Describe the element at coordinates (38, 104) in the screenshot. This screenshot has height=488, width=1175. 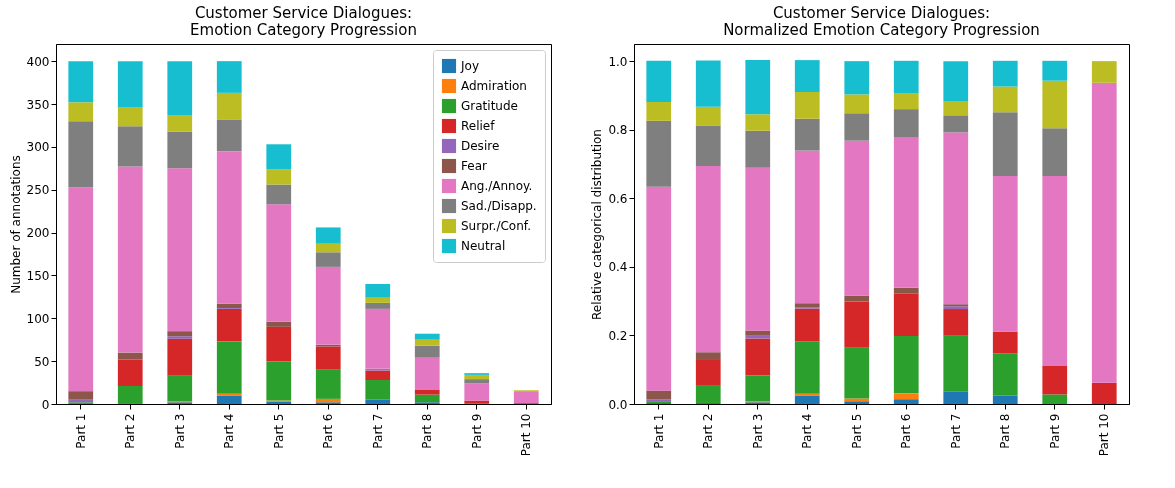
I see `y-tick-label: 350` at that location.